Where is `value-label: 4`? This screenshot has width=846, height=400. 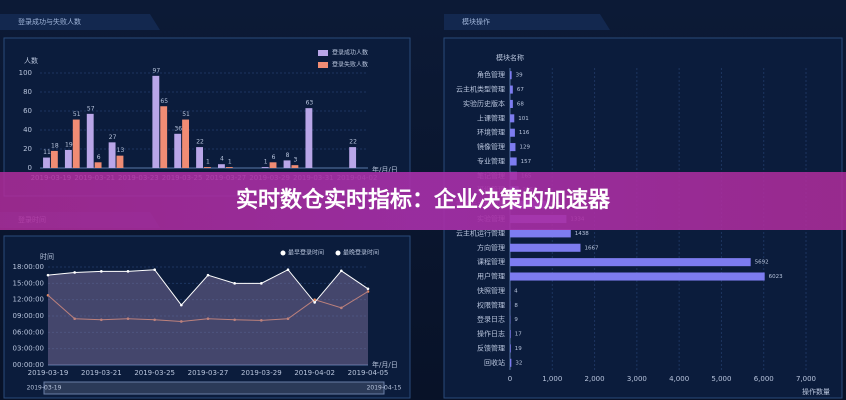 value-label: 4 is located at coordinates (516, 291).